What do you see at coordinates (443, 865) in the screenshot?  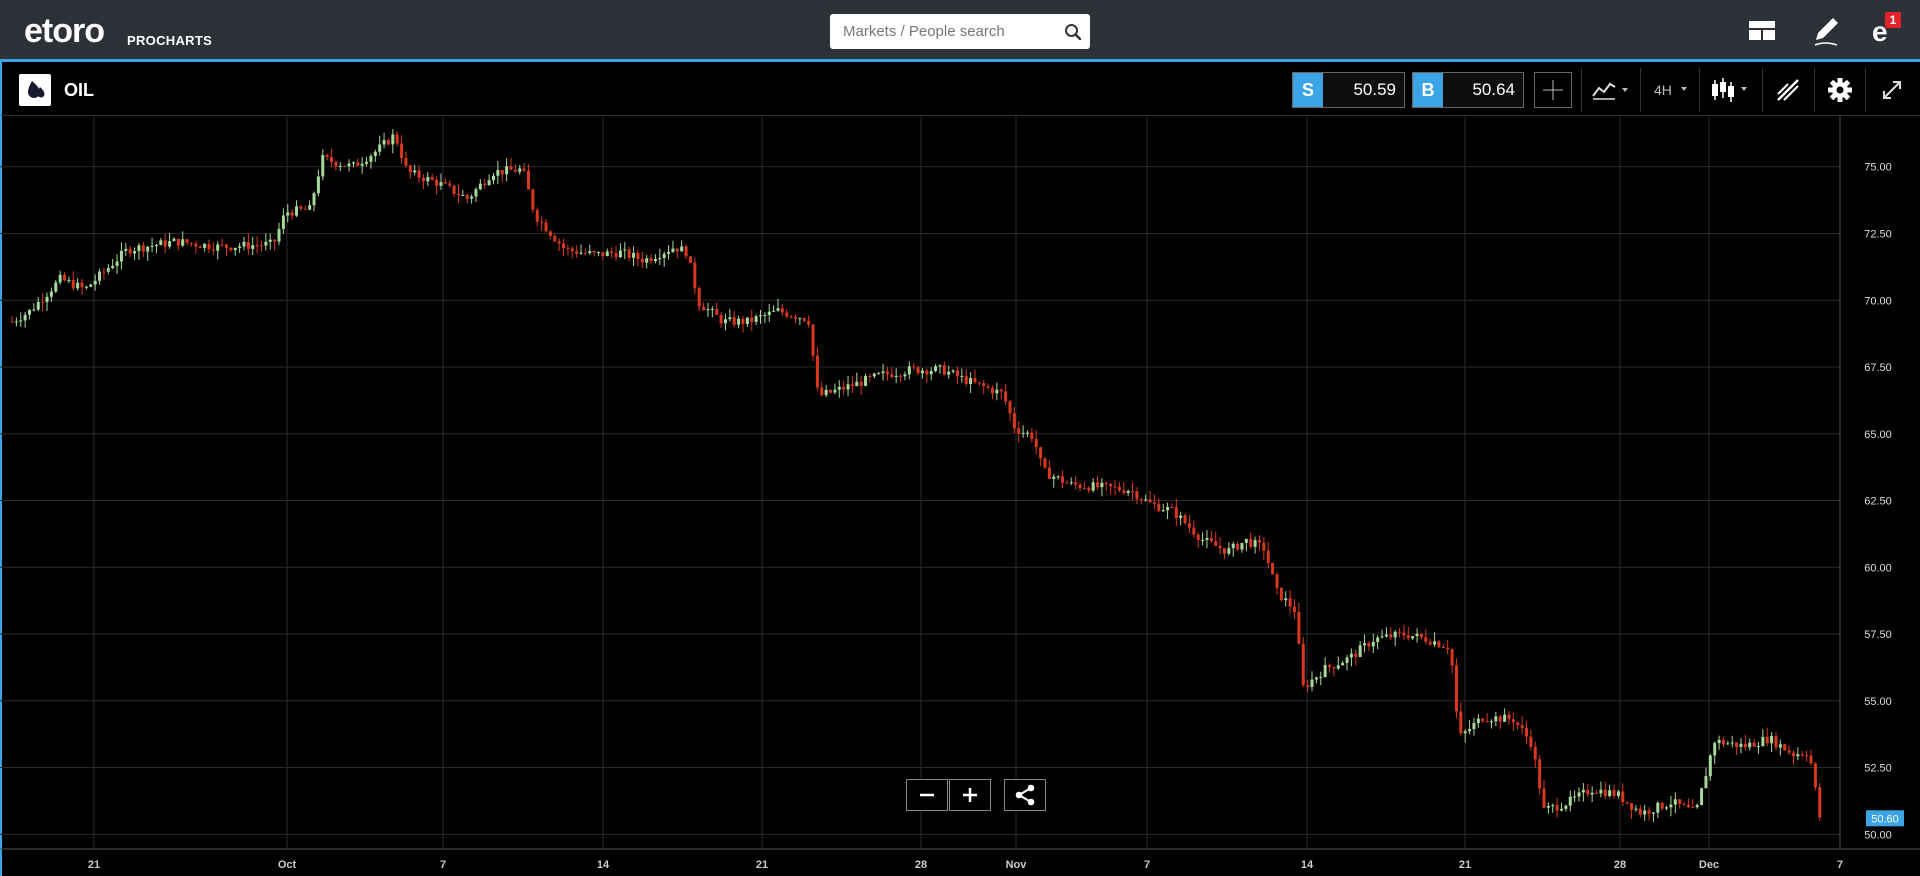 I see `x-tick-label: 7` at bounding box center [443, 865].